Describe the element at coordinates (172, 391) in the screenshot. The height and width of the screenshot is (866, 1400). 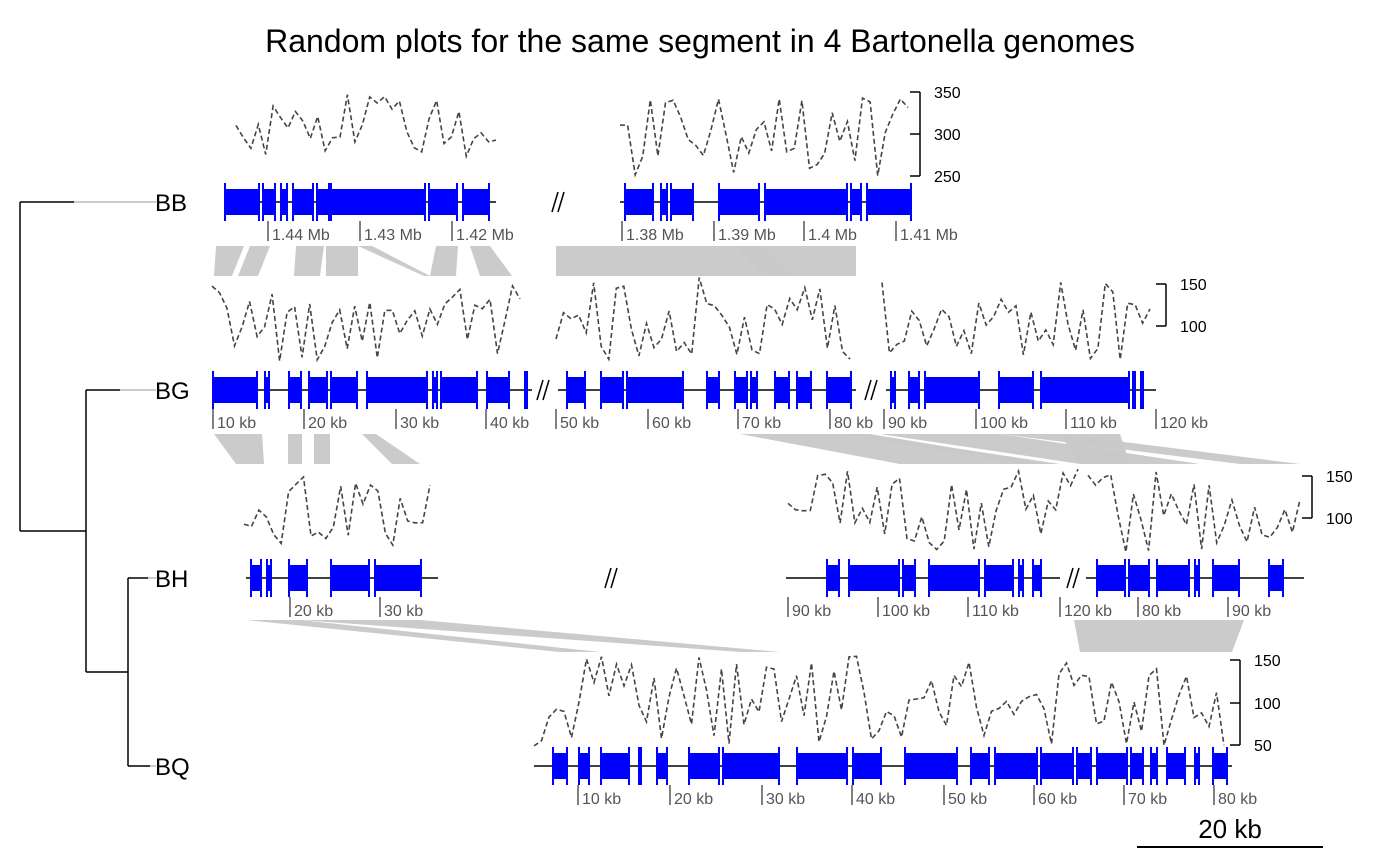
I see `genome-label-bg: BG` at that location.